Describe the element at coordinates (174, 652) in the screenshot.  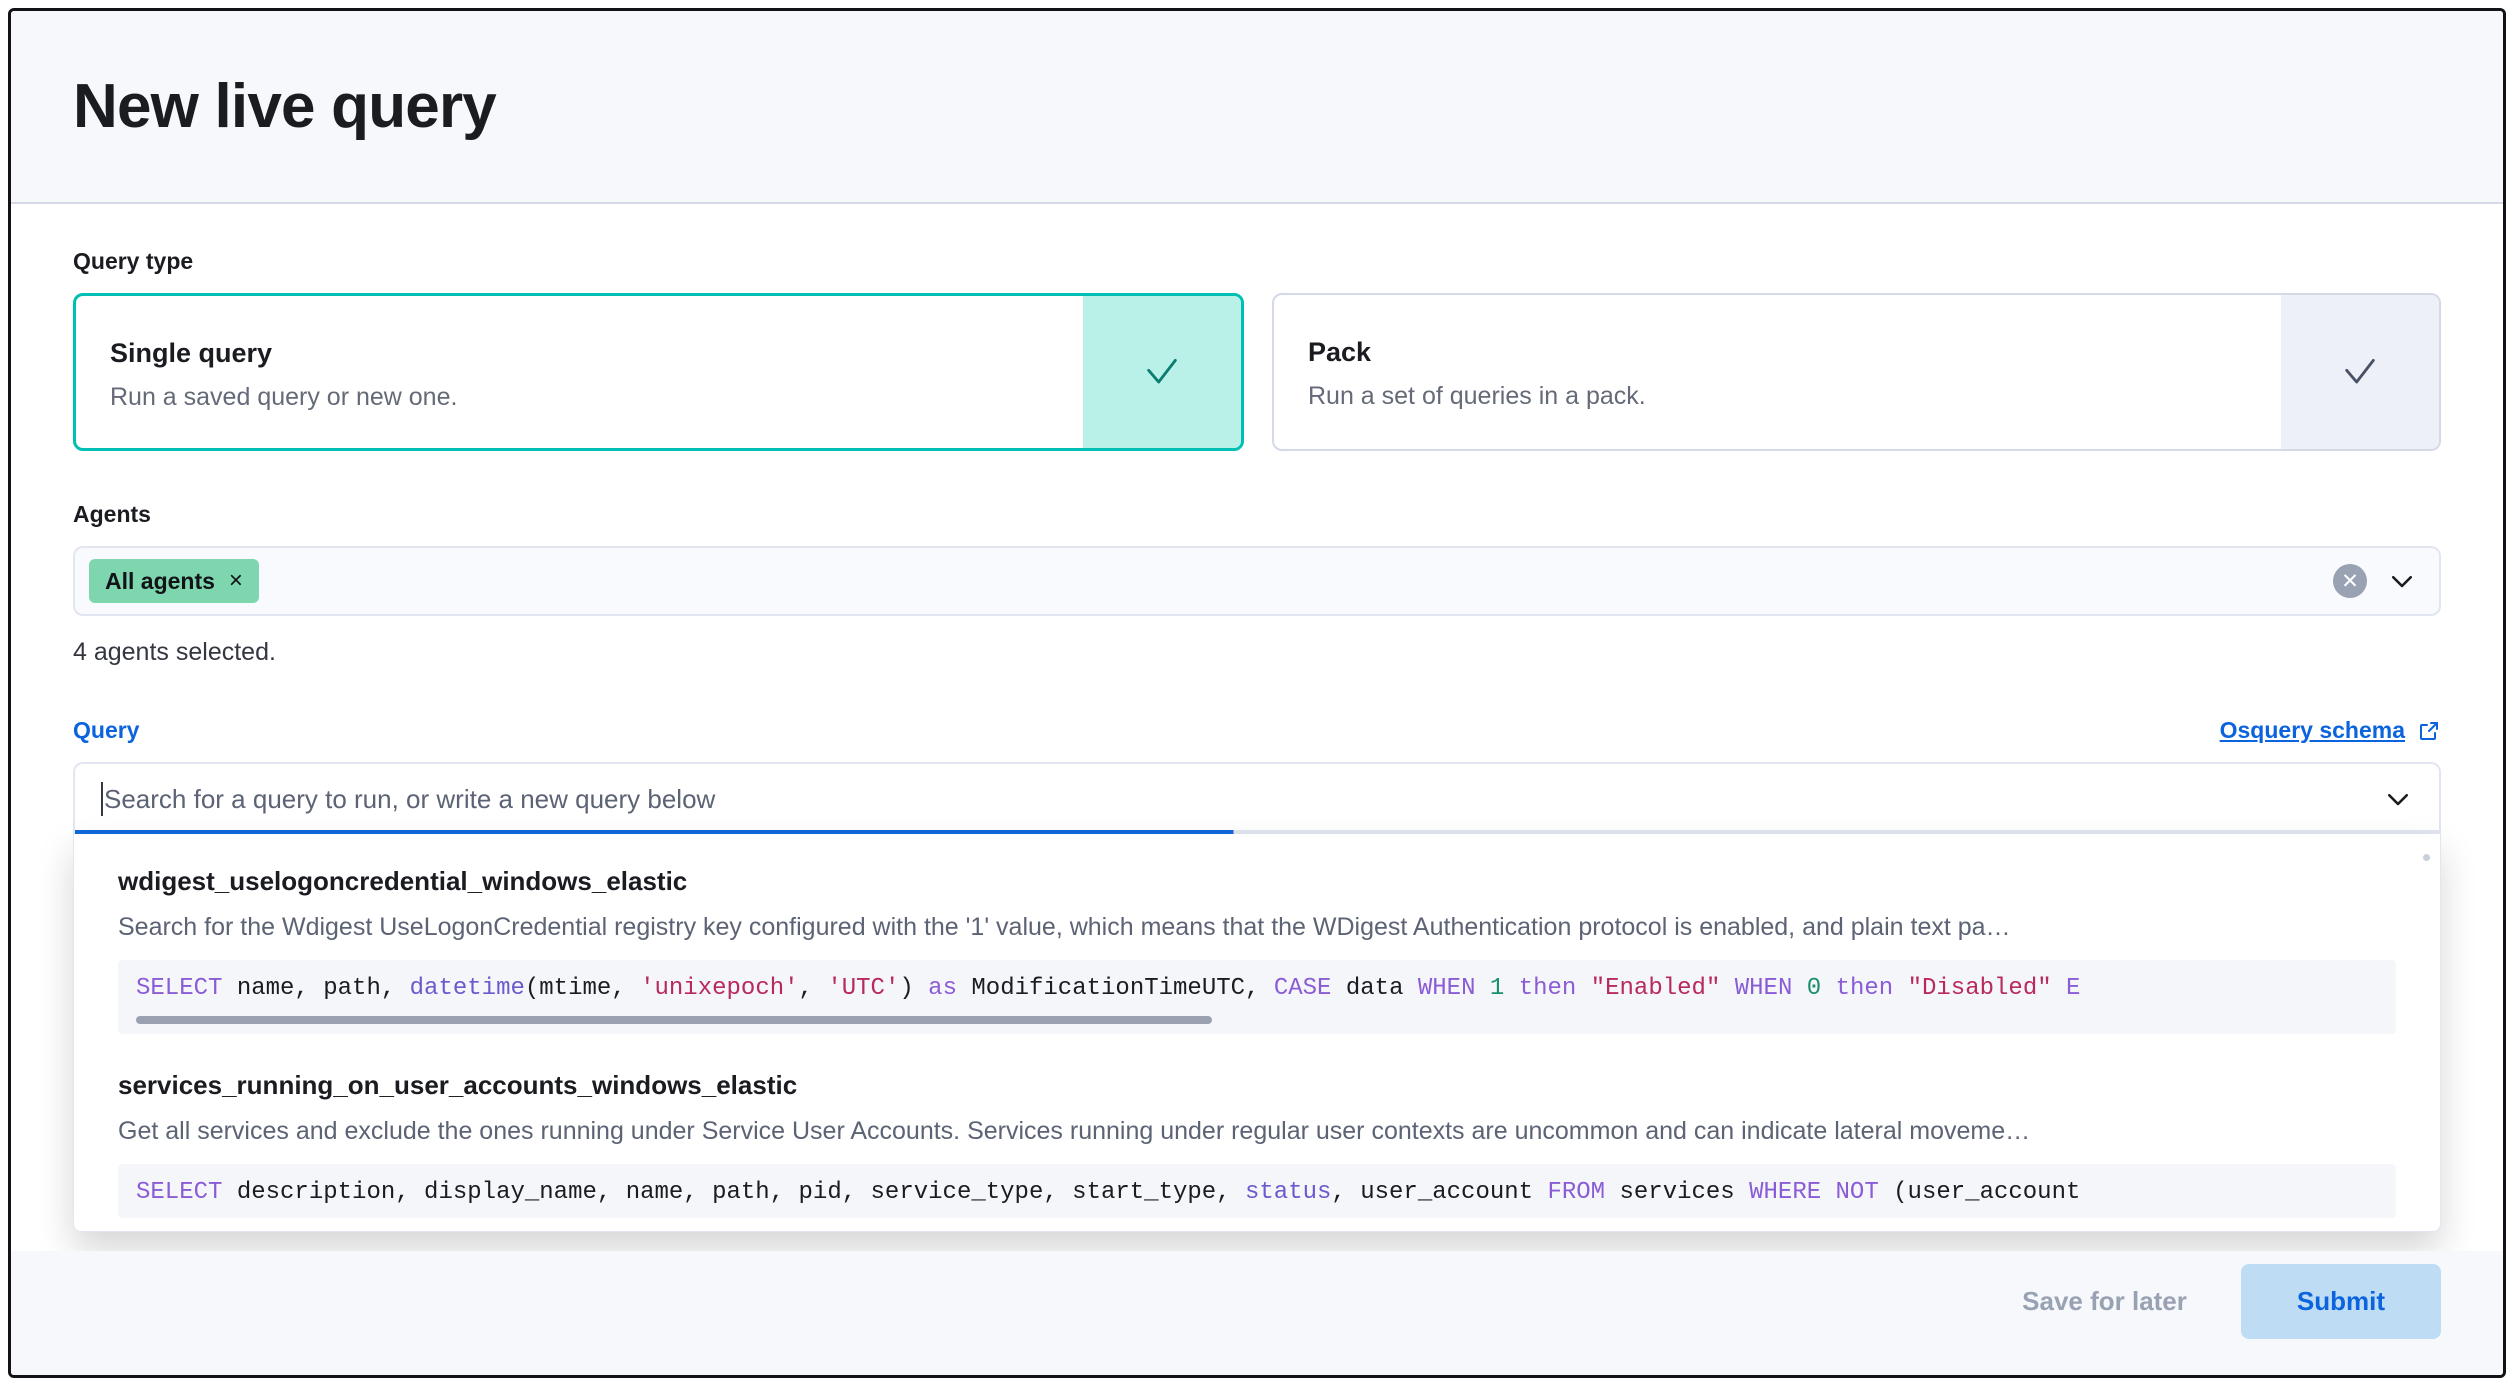
I see `agents-helper-text: 4 agents selected.` at that location.